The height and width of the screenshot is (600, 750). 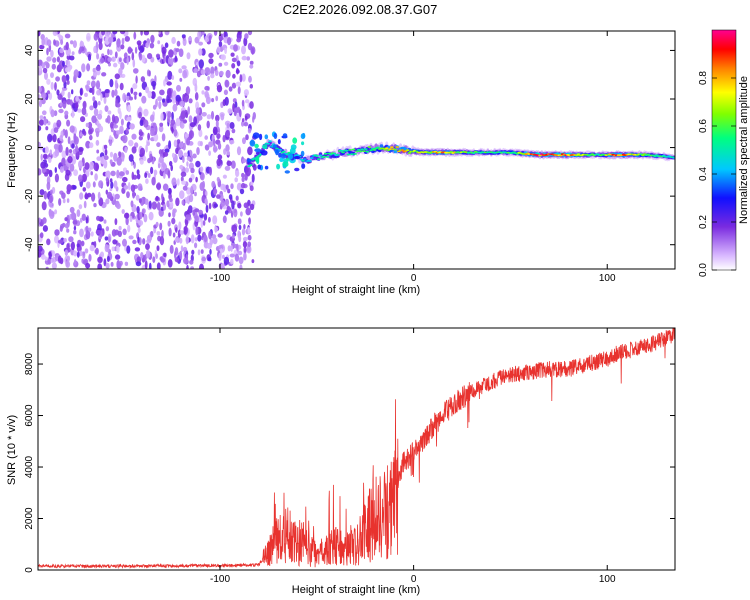 I want to click on colorbar-tick-label: 0.4, so click(x=703, y=174).